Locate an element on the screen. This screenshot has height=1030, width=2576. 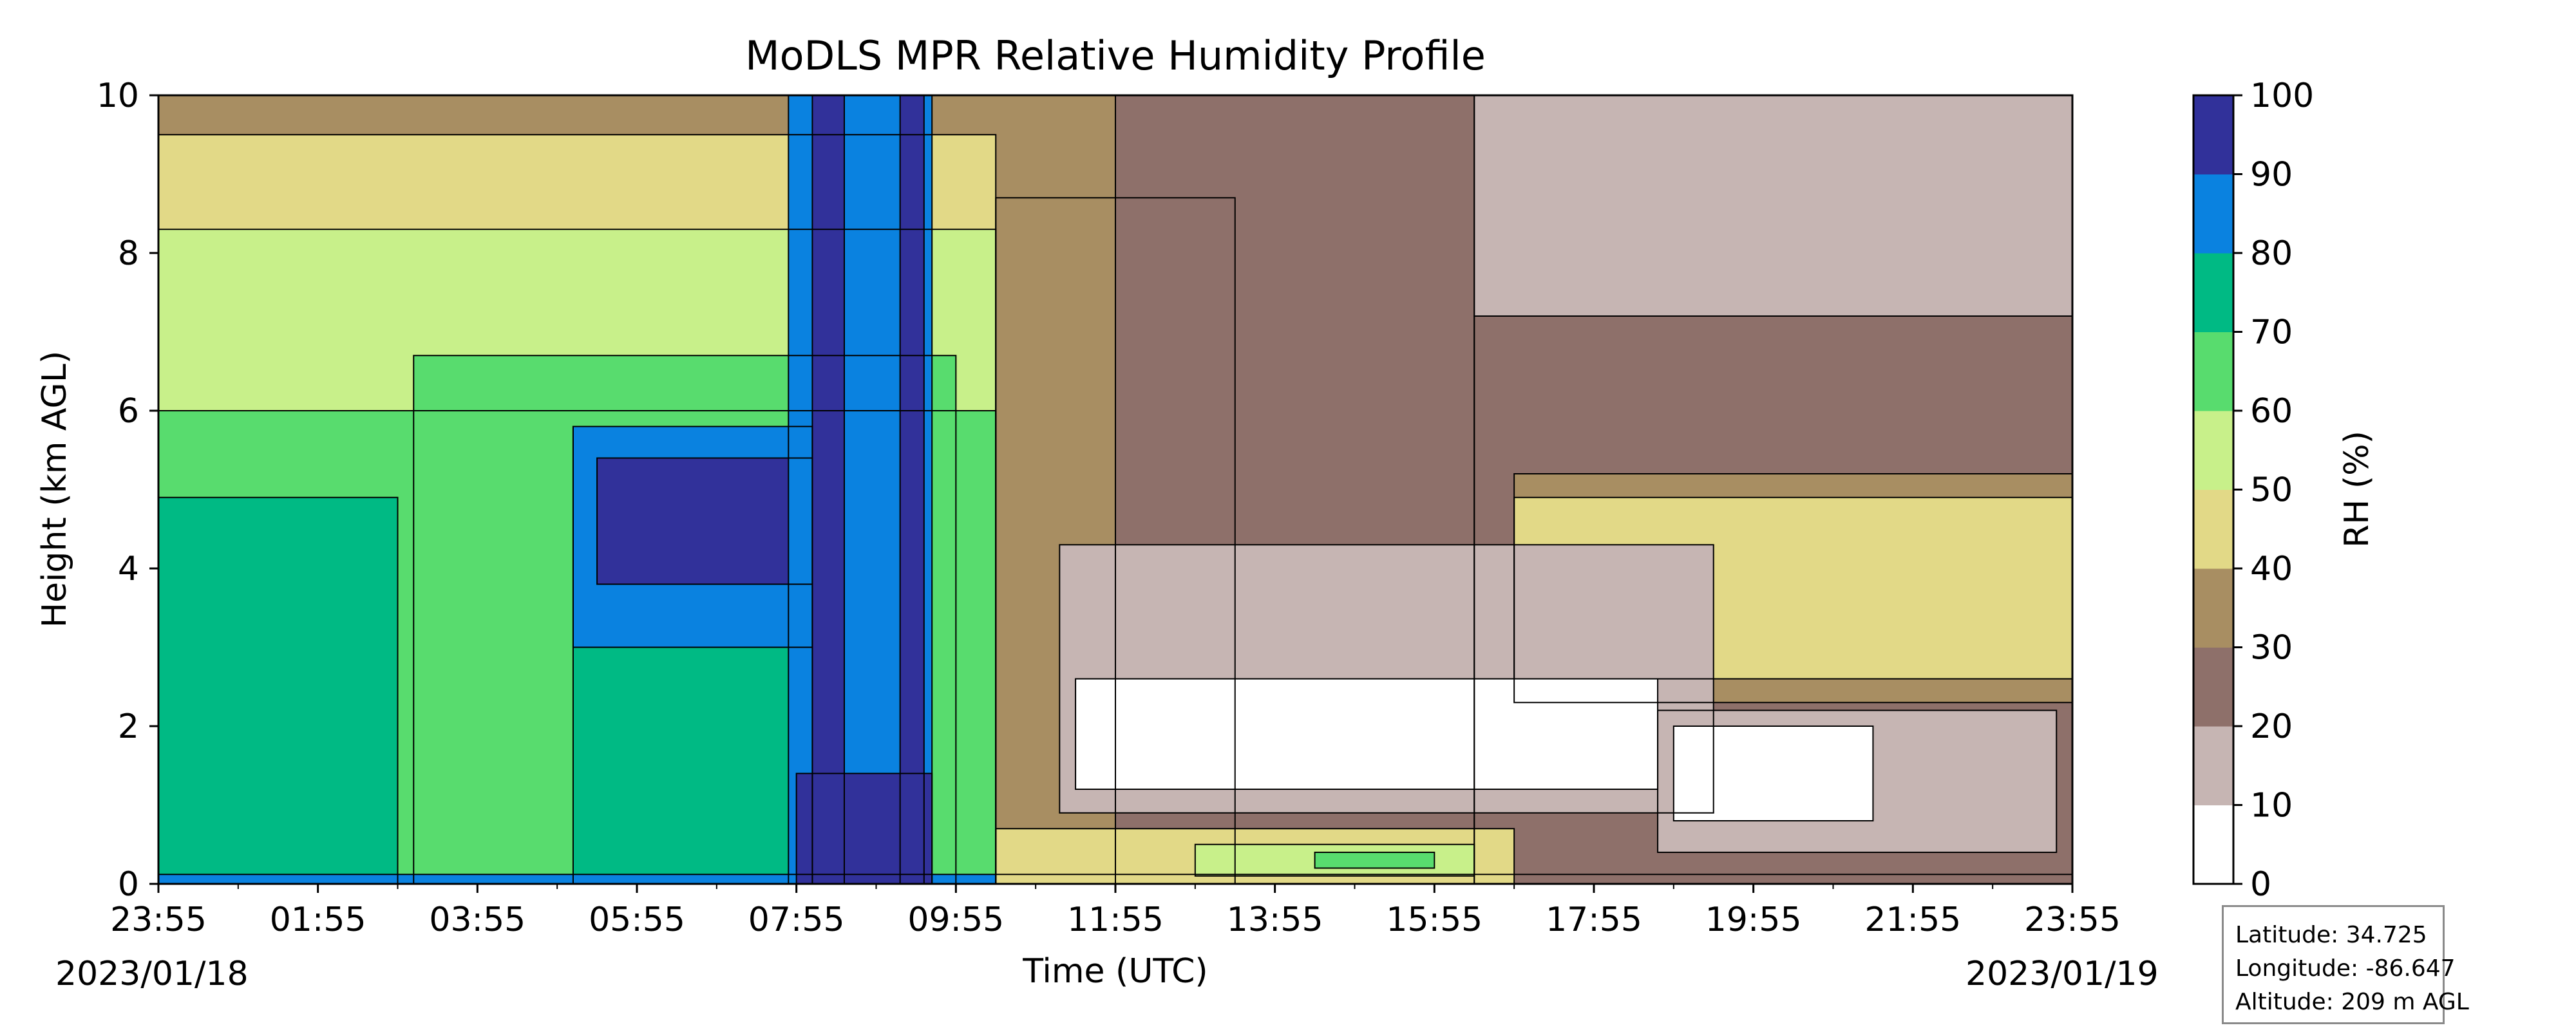
altitude-text: Altitude: 209 m AGL is located at coordinates (2352, 1002).